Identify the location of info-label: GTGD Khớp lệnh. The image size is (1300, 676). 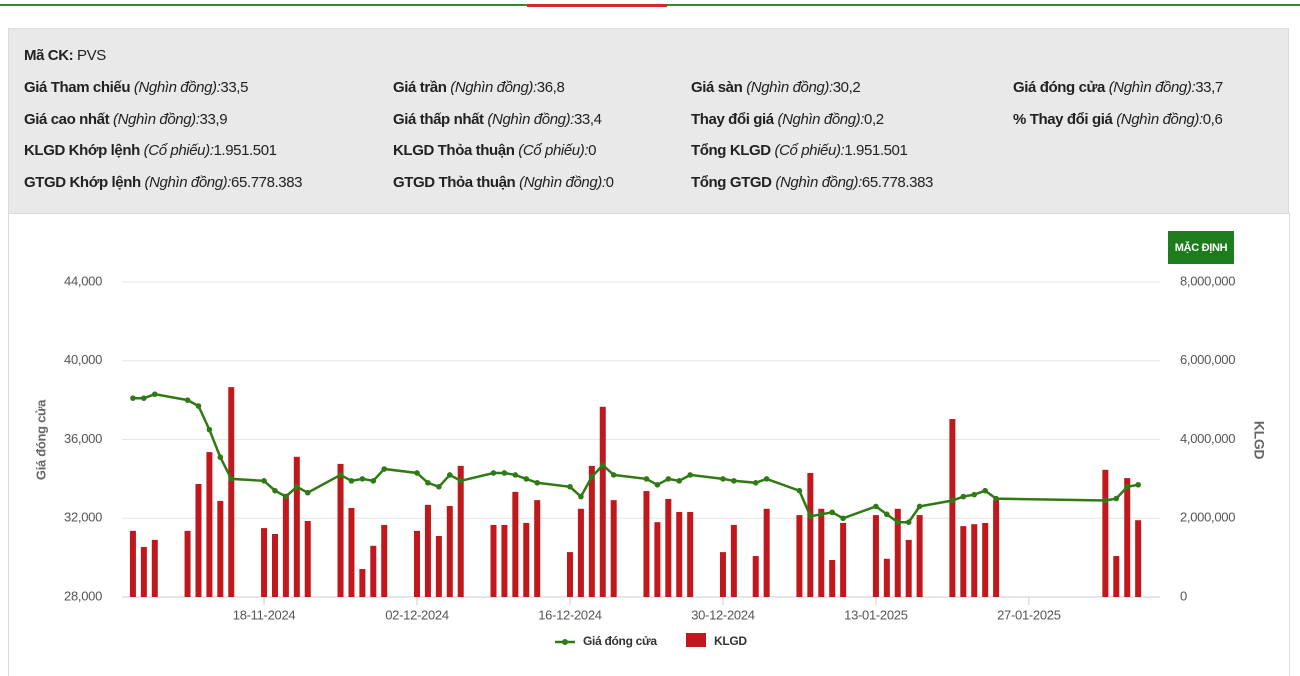
(82, 182).